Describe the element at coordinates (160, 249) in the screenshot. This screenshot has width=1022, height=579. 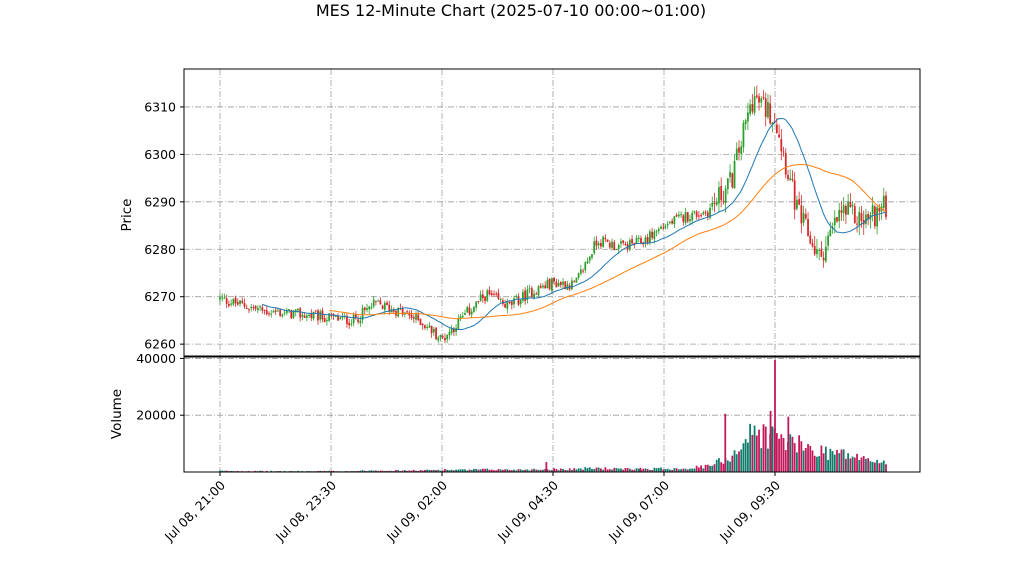
I see `price-tick-label: 6280` at that location.